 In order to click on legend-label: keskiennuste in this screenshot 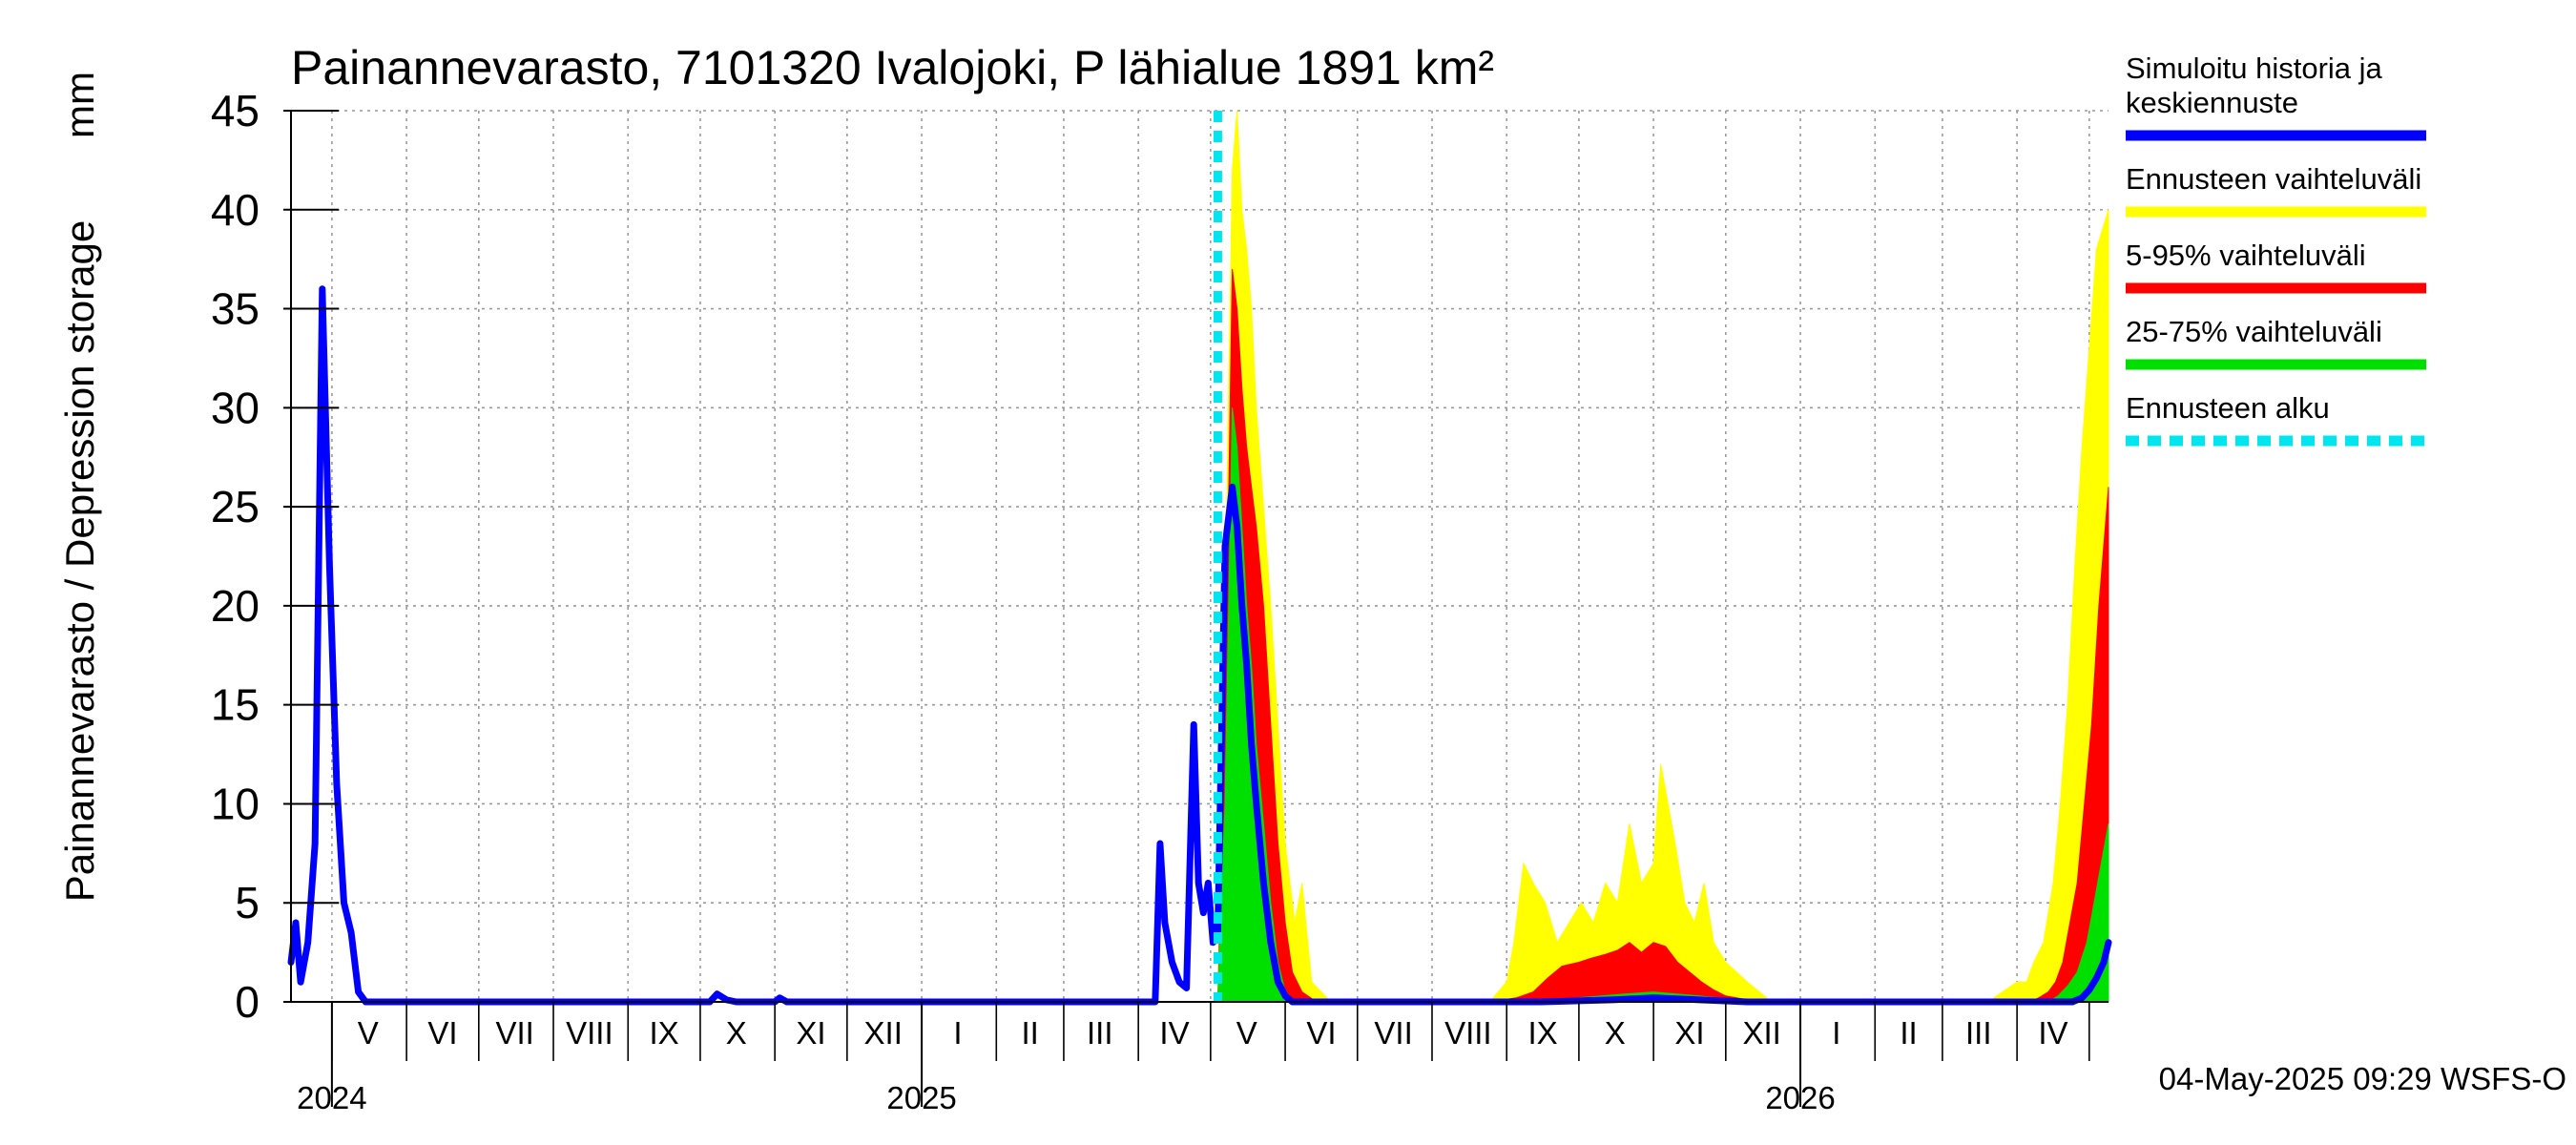, I will do `click(2212, 103)`.